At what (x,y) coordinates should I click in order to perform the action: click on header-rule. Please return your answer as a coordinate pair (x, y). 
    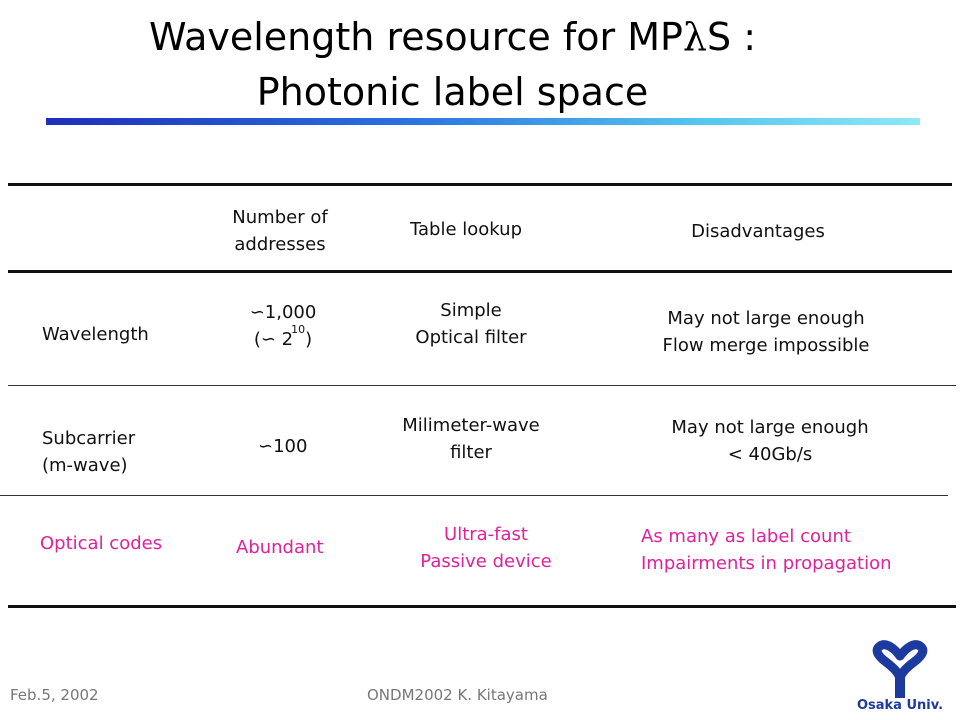
    Looking at the image, I should click on (480, 271).